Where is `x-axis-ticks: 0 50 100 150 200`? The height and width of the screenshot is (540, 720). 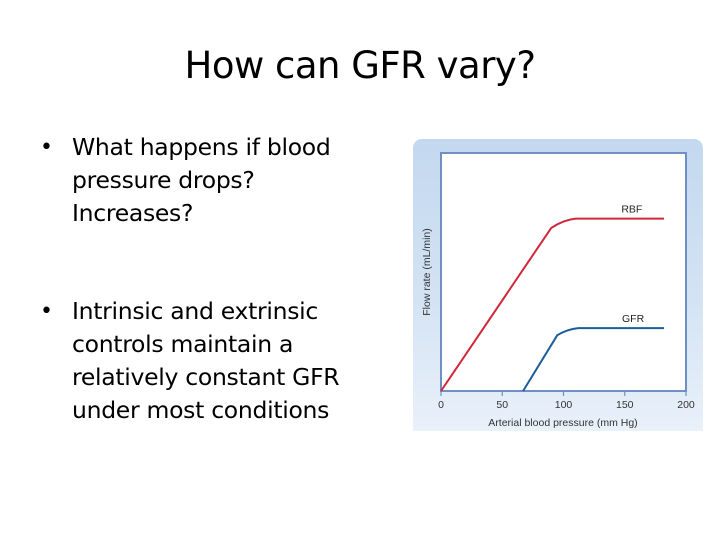 x-axis-ticks: 0 50 100 150 200 is located at coordinates (566, 401).